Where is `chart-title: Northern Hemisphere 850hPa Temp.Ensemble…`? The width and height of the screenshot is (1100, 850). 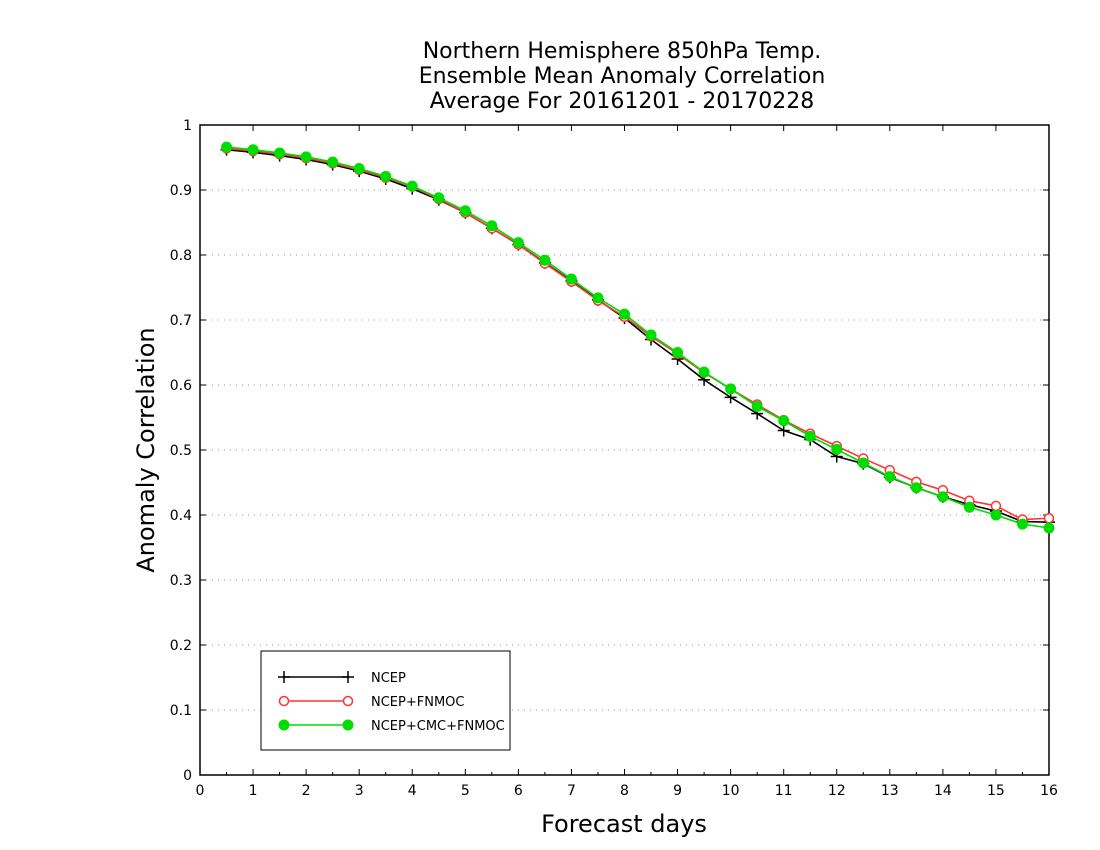
chart-title: Northern Hemisphere 850hPa Temp.Ensemble… is located at coordinates (622, 76).